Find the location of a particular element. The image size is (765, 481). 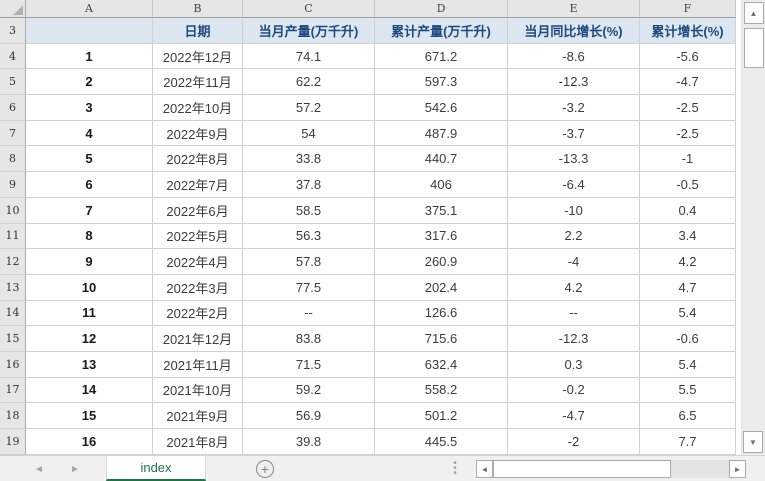

cell-B19: 2021年8月 is located at coordinates (198, 442).